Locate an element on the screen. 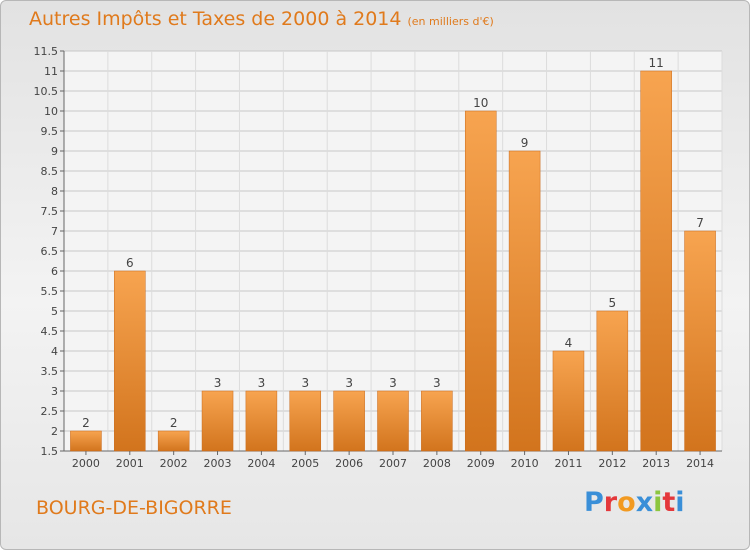 The width and height of the screenshot is (750, 550). chart-title-unit: (en milliers d'€) is located at coordinates (450, 21).